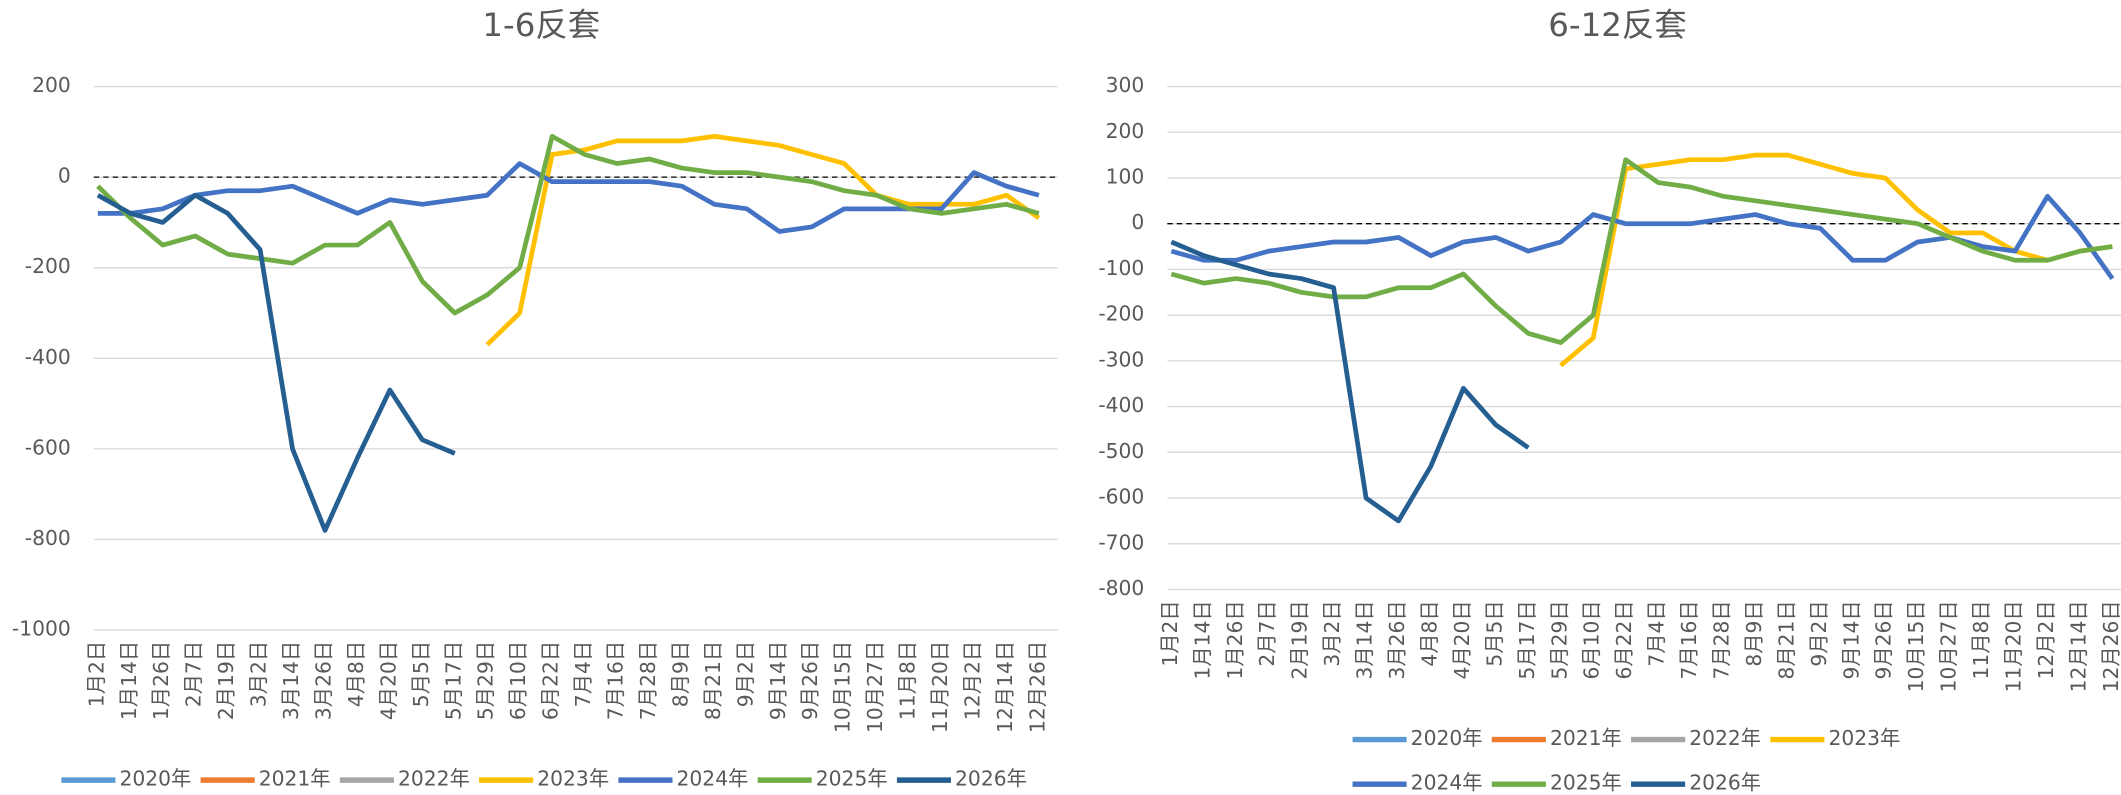 Image resolution: width=2121 pixels, height=795 pixels. What do you see at coordinates (1125, 85) in the screenshot?
I see `y-tick-label: 300` at bounding box center [1125, 85].